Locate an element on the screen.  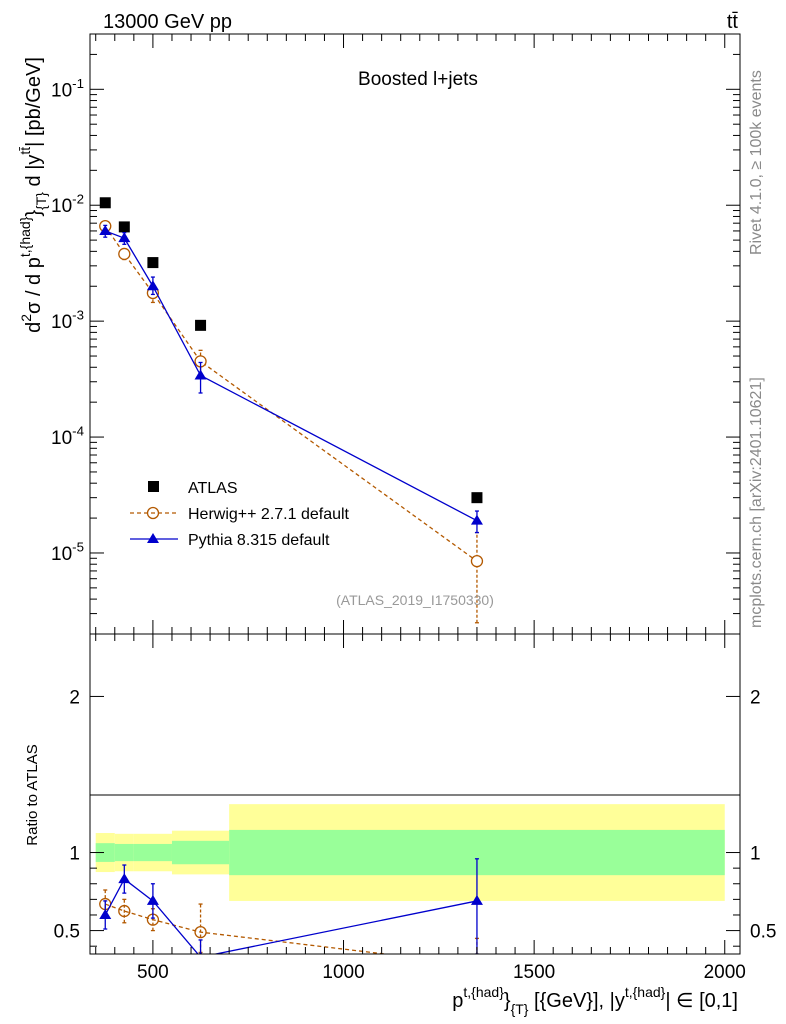
x-tick-label: 500 is located at coordinates (153, 972).